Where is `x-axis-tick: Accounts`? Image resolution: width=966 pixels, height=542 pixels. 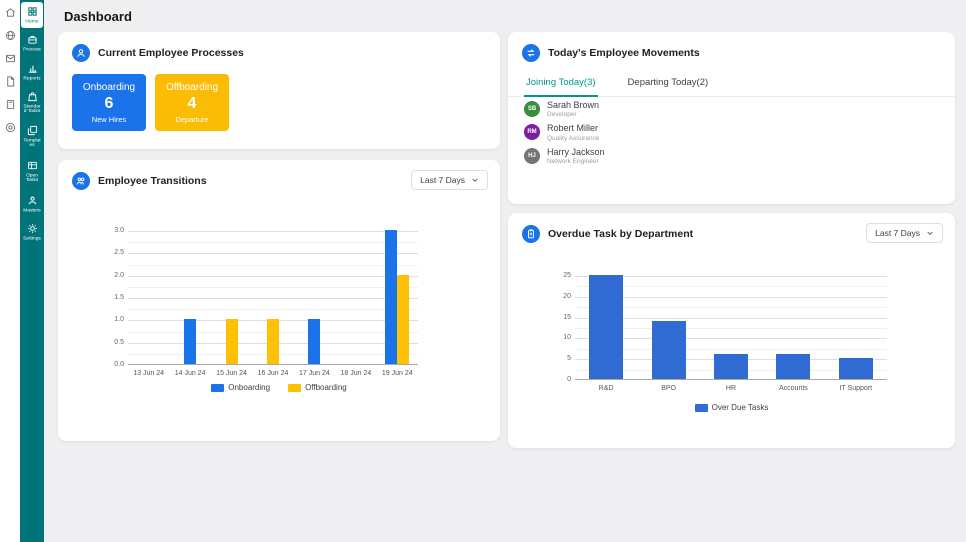
x-axis-tick: Accounts is located at coordinates (793, 388).